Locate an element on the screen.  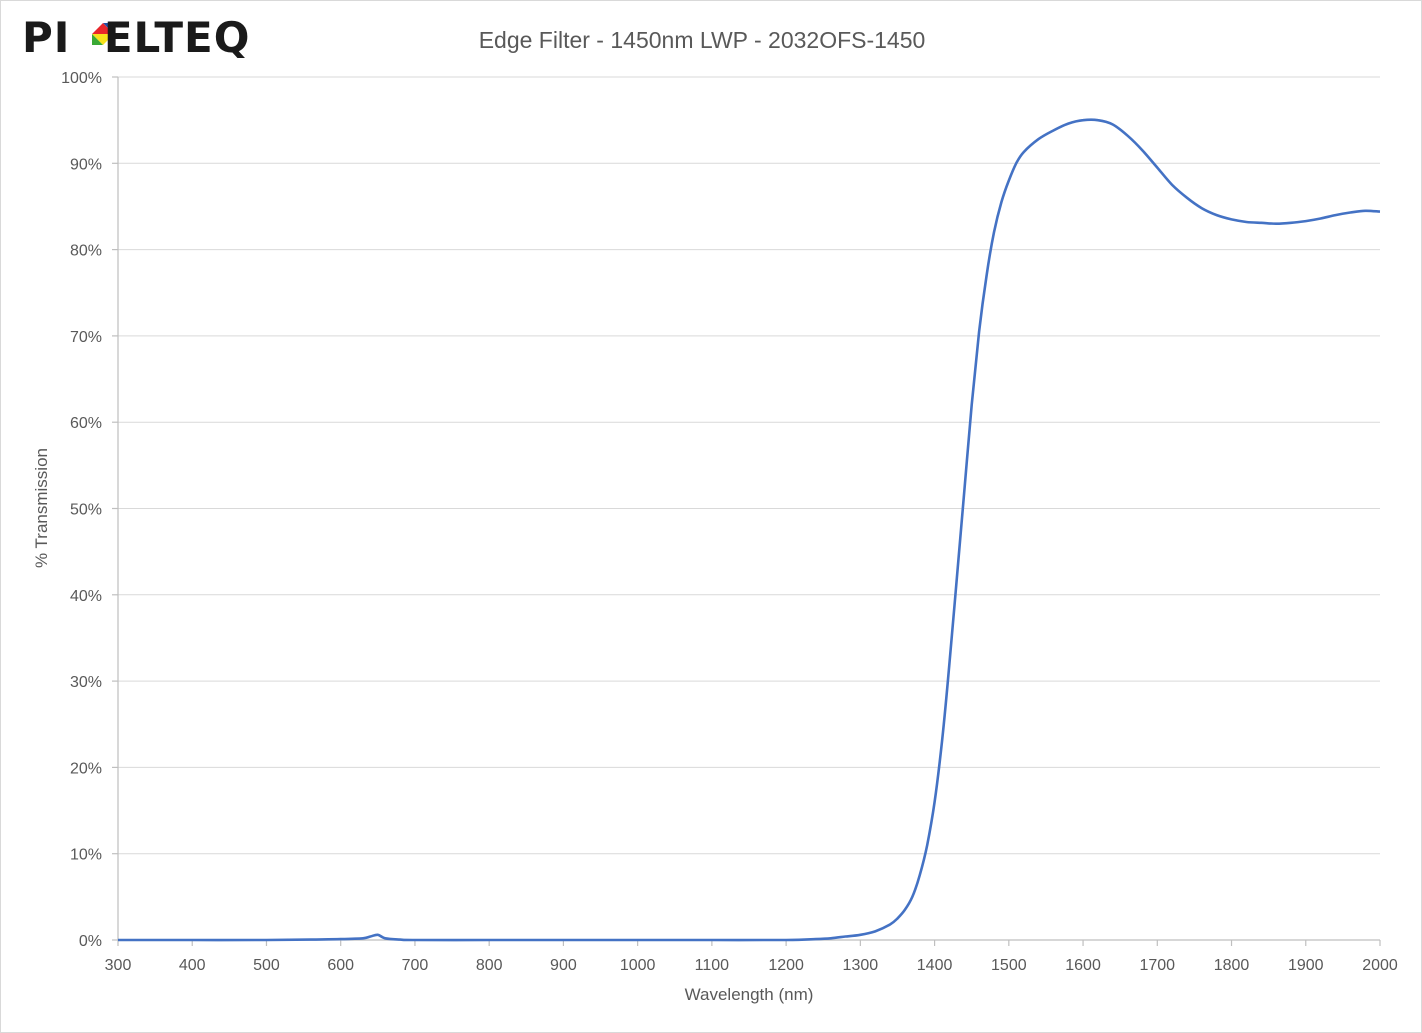
x-tick-label: 1900 is located at coordinates (1306, 965).